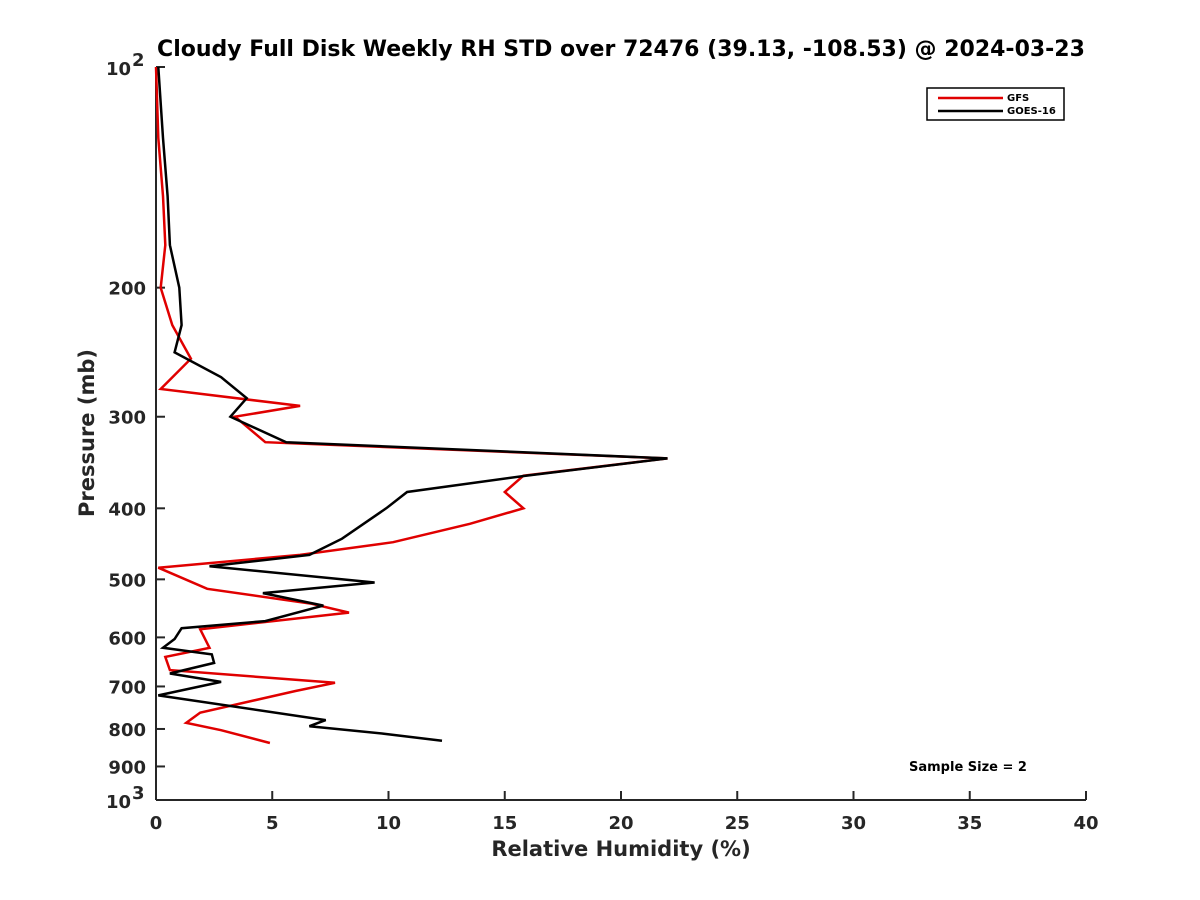 This screenshot has height=900, width=1200. What do you see at coordinates (968, 767) in the screenshot?
I see `sample-size-annotation: Sample Size = 2` at bounding box center [968, 767].